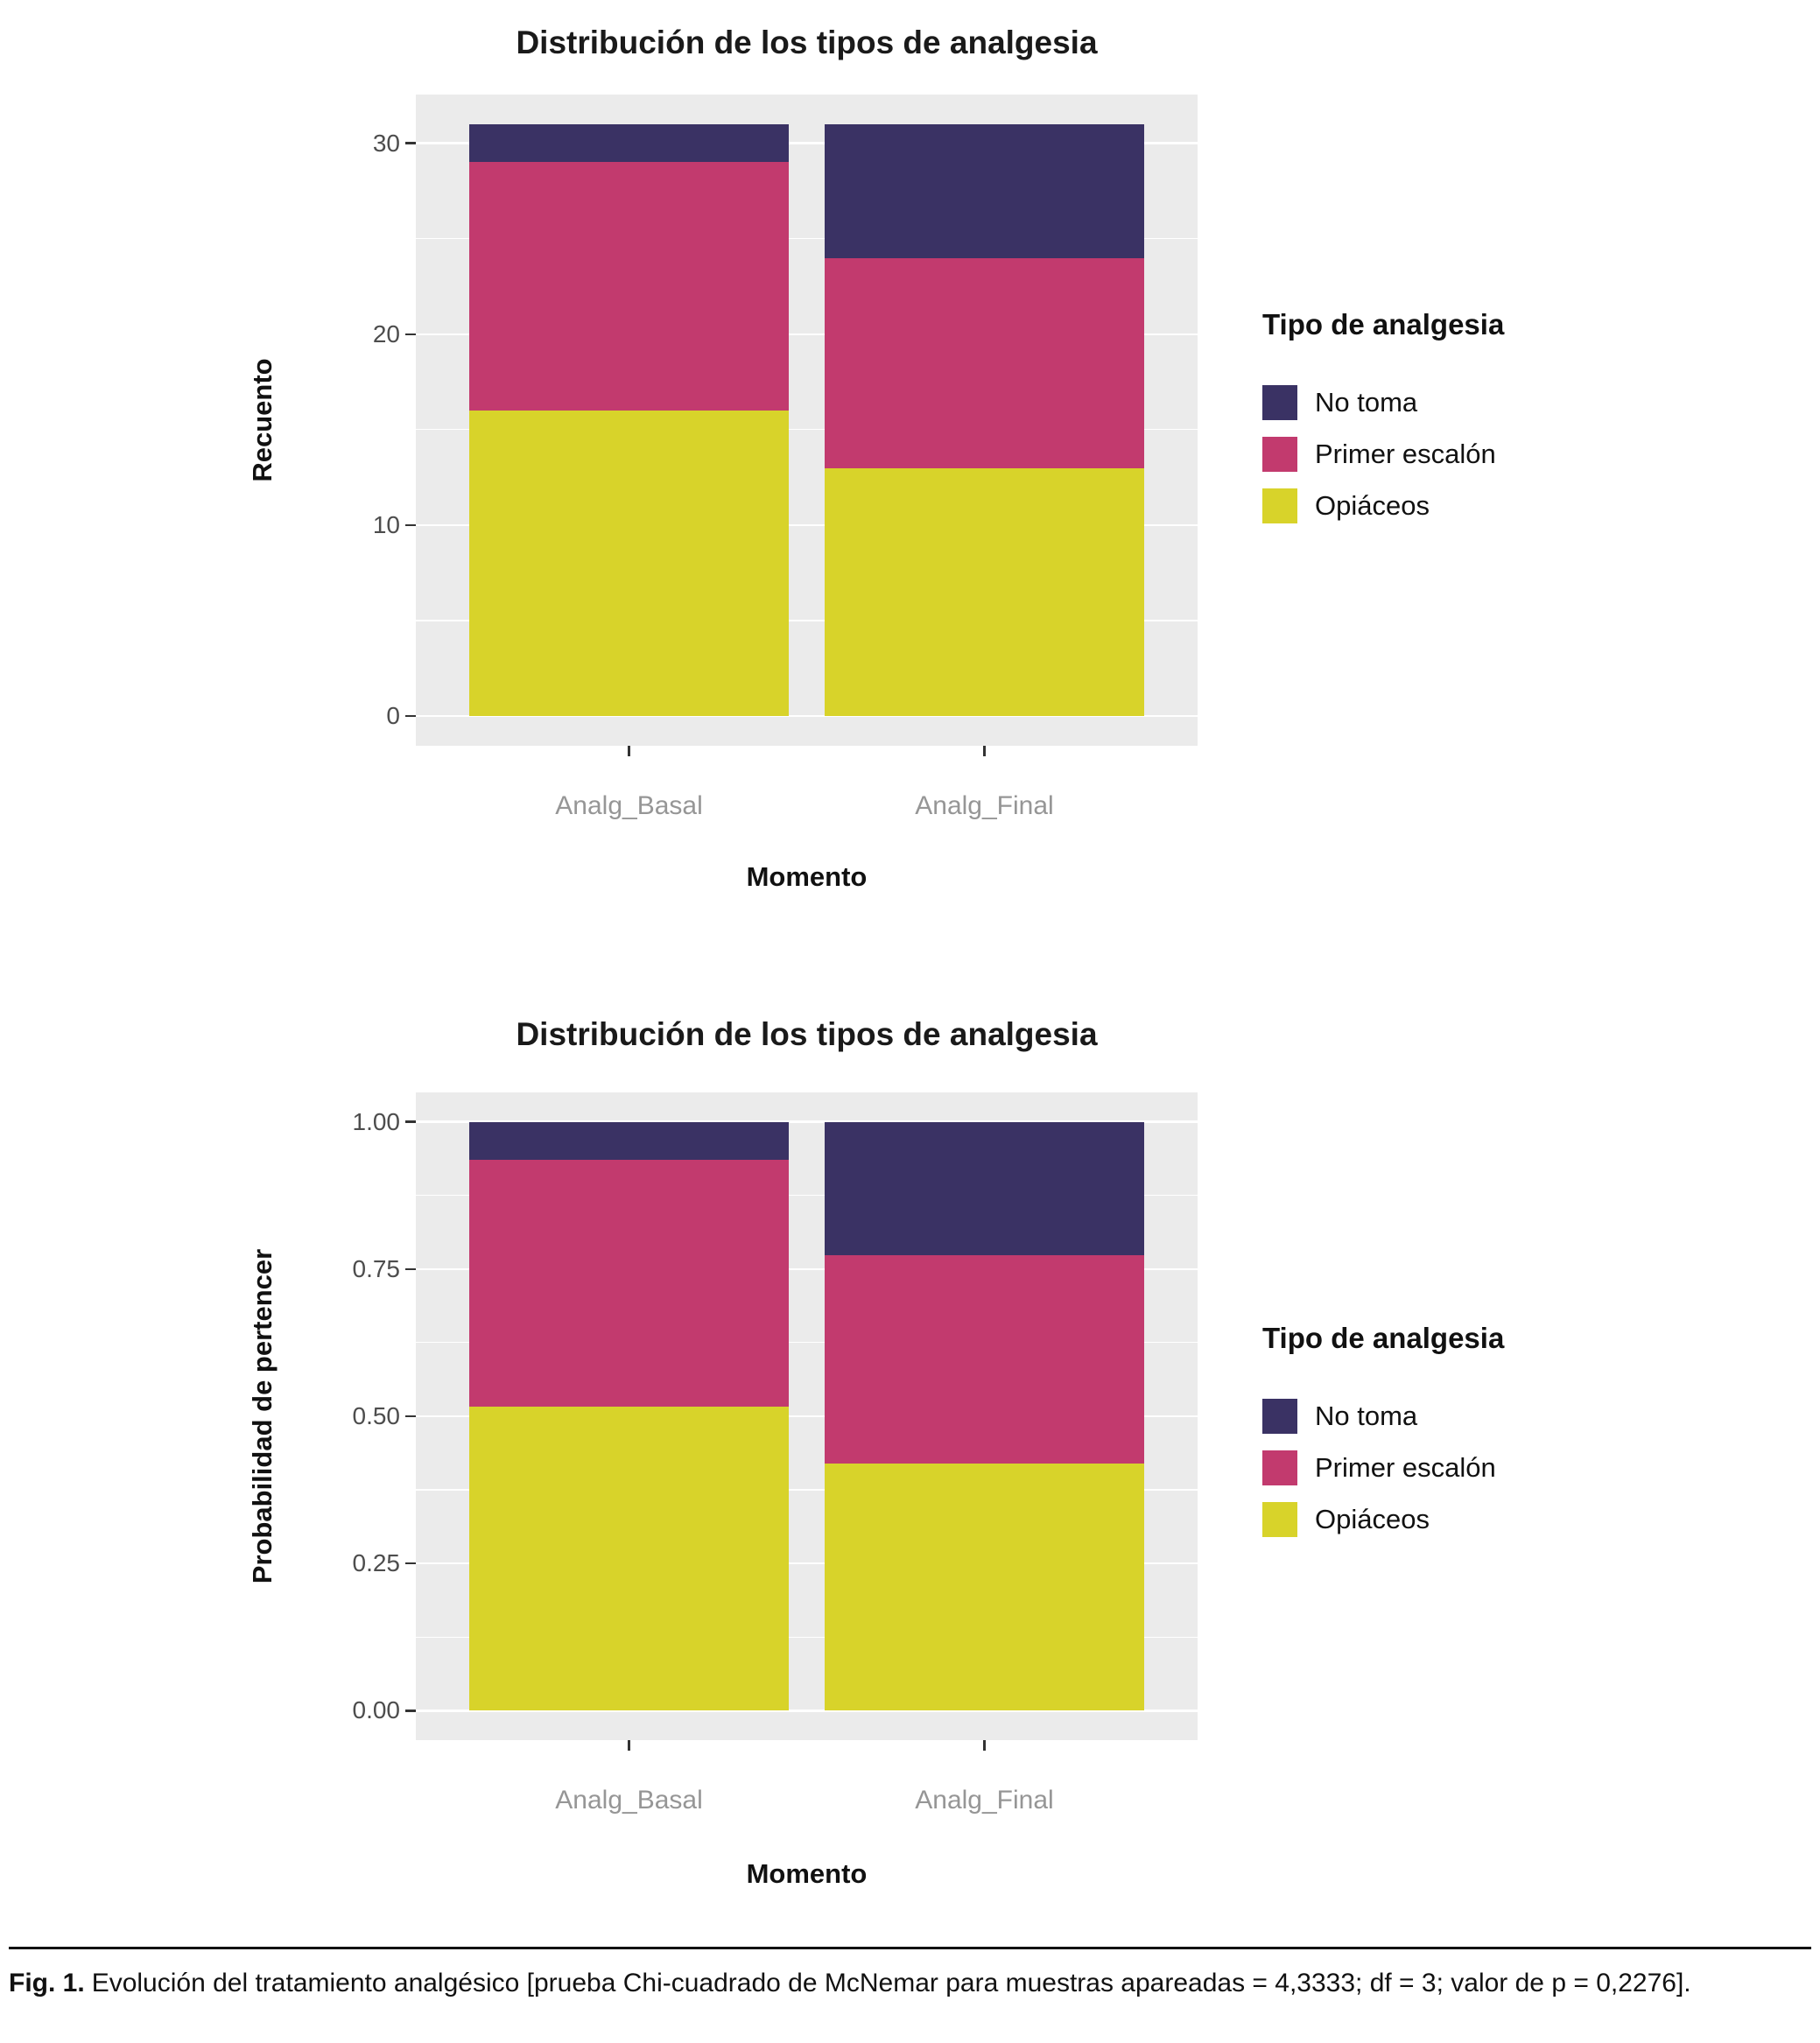 Image resolution: width=1820 pixels, height=2043 pixels. What do you see at coordinates (376, 1268) in the screenshot?
I see `y-tick-label: 0.75` at bounding box center [376, 1268].